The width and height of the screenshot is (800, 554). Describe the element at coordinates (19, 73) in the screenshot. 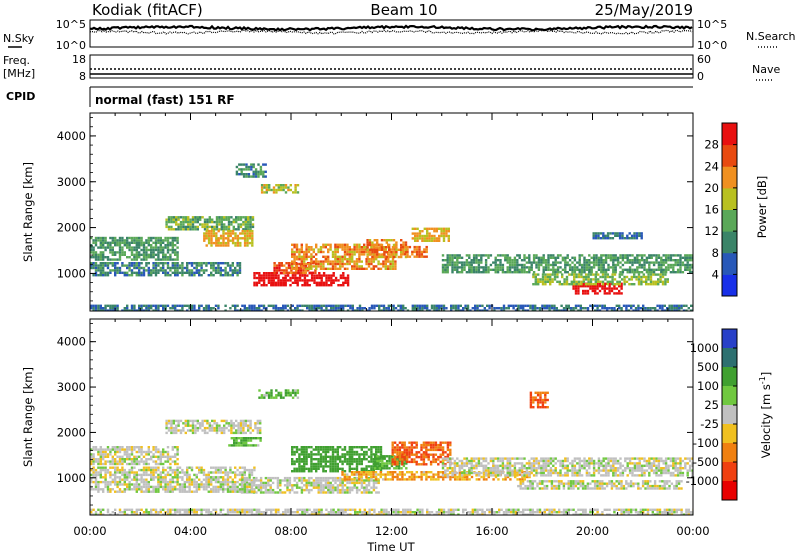

I see `freq-label-line2: [MHz]` at that location.